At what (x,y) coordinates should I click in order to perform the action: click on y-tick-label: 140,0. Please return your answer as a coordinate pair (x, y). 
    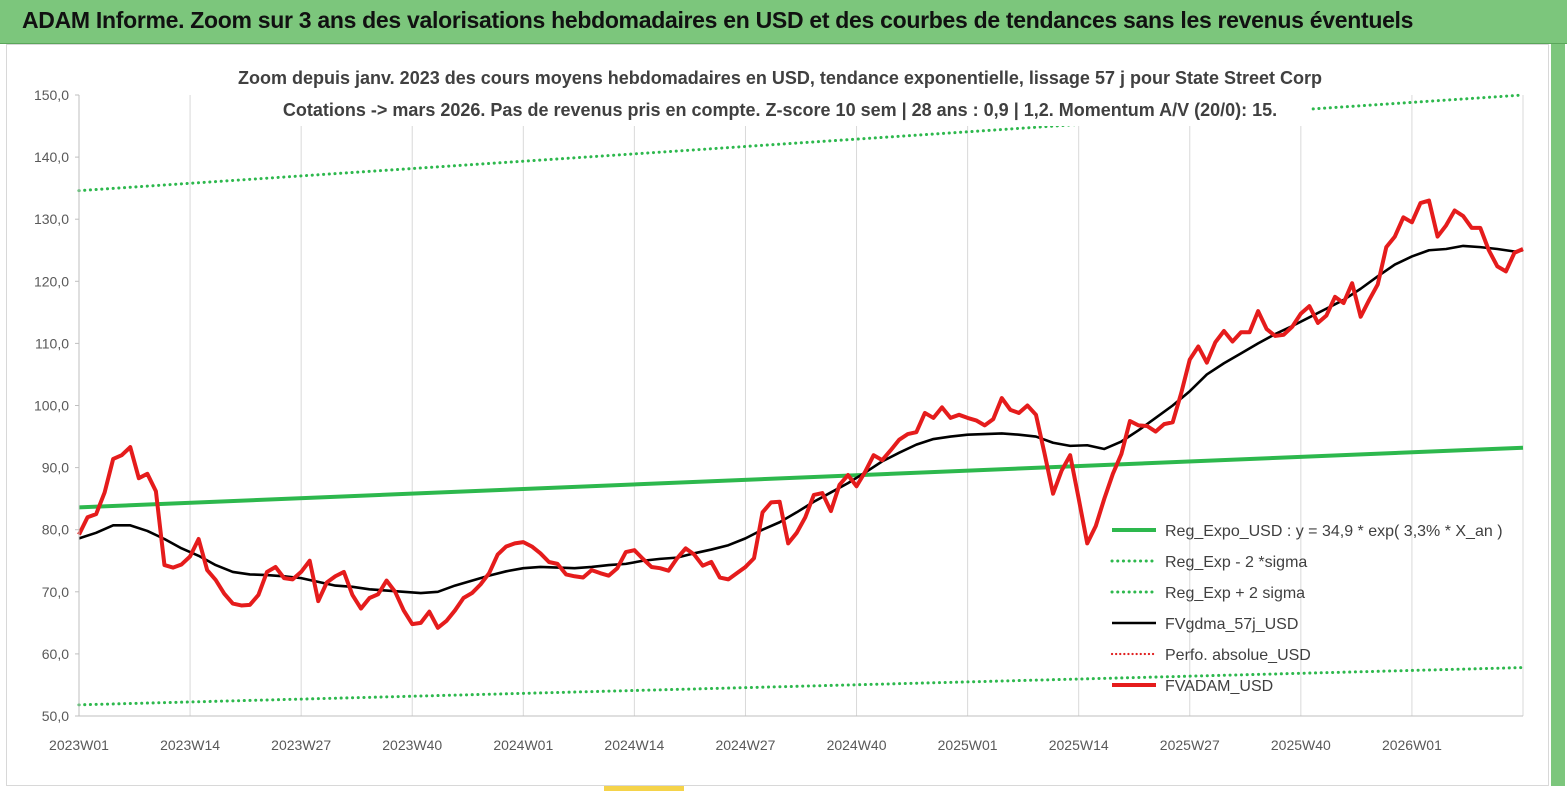
    Looking at the image, I should click on (51, 157).